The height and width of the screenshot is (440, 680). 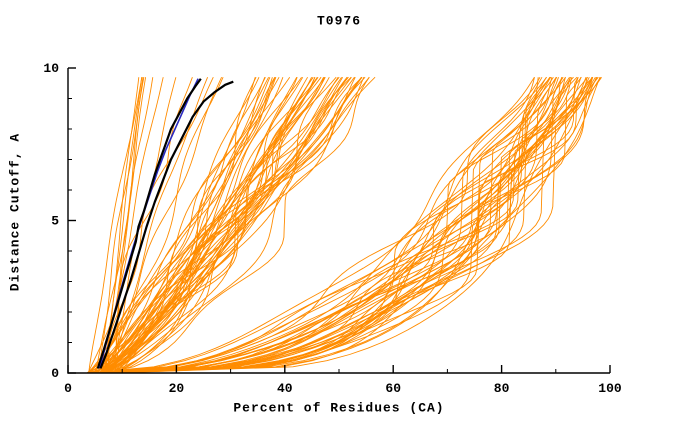 I want to click on y-tick-label: 5, so click(x=55, y=221).